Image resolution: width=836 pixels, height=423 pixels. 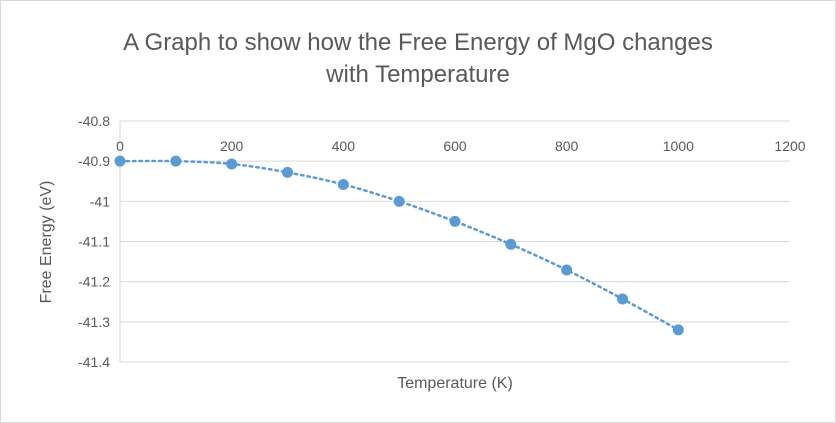 I want to click on x-axis-label: Temperature (K), so click(x=455, y=383).